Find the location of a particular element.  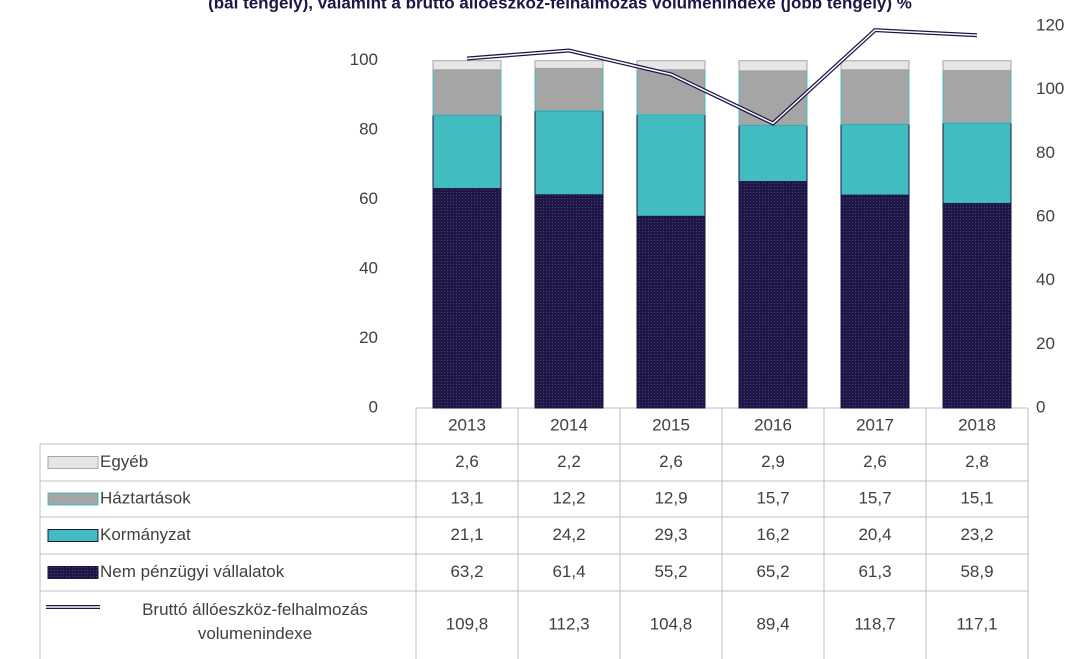

x-tick-label: 2013 is located at coordinates (467, 424).